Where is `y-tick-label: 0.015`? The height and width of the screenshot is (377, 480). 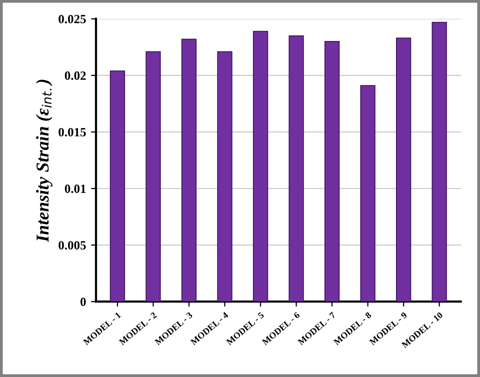
y-tick-label: 0.015 is located at coordinates (72, 132).